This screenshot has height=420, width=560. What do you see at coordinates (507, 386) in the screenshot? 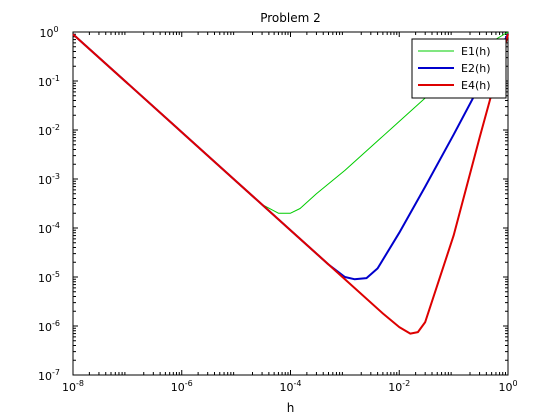
I see `x-tick-label: 10⁰` at bounding box center [507, 386].